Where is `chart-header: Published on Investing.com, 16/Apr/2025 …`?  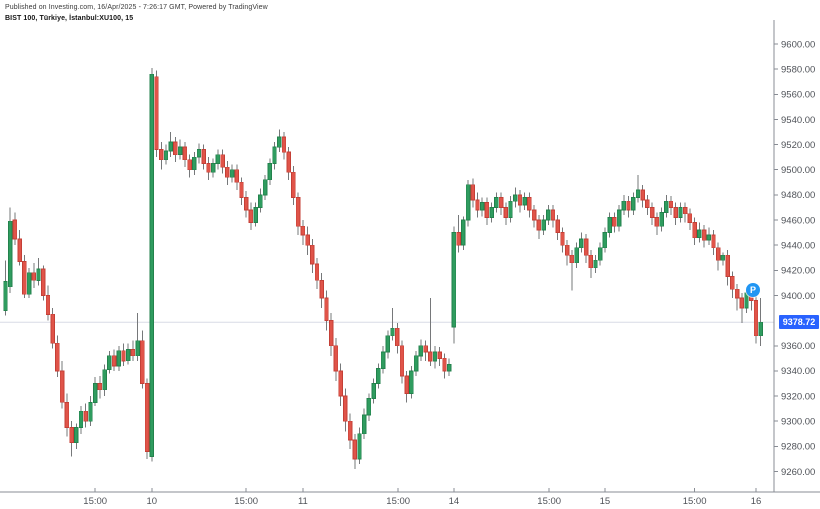 chart-header: Published on Investing.com, 16/Apr/2025 … is located at coordinates (136, 13).